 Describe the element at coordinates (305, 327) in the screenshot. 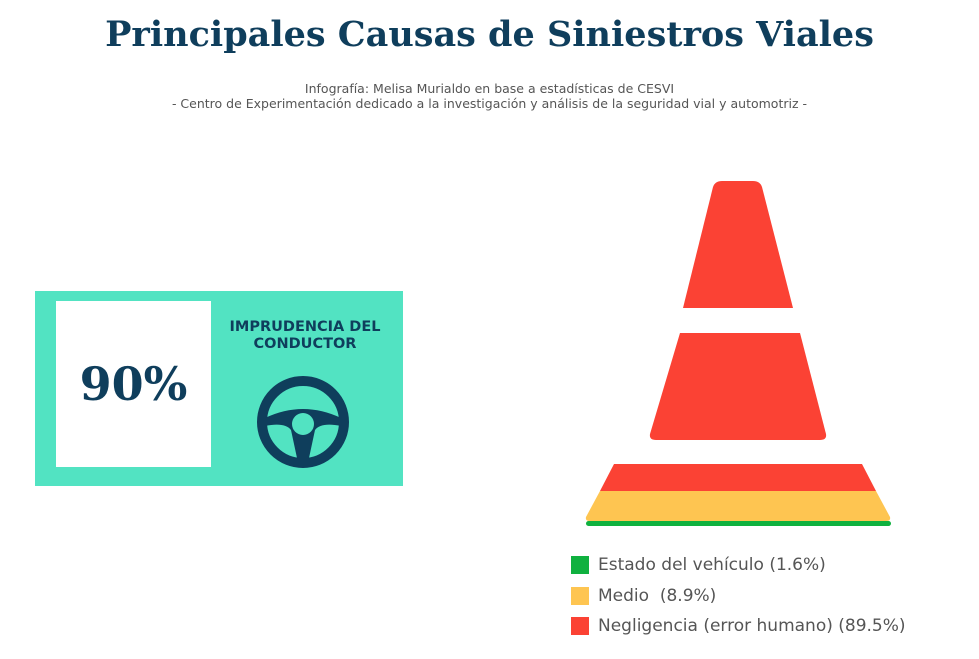

I see `label-line: IMPRUDENCIA DEL` at that location.